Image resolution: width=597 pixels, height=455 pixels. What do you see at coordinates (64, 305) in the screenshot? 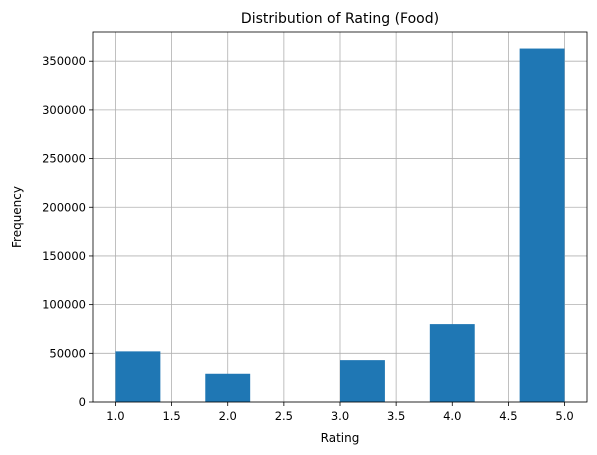
I see `y-tick-label: 100000` at bounding box center [64, 305].